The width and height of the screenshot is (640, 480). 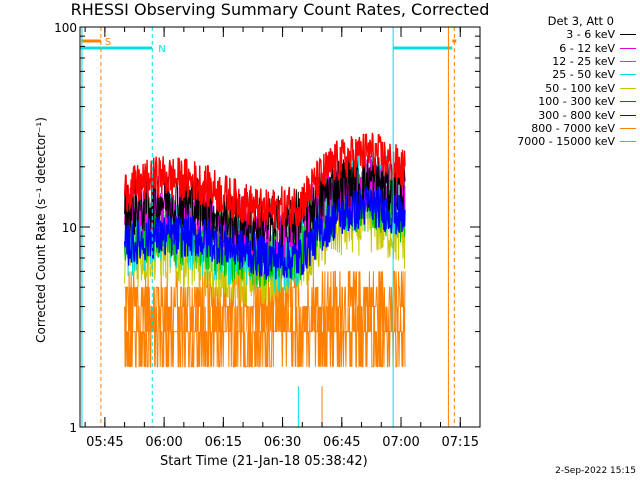 What do you see at coordinates (576, 102) in the screenshot?
I see `legend-item-label: 100 - 300 keV` at bounding box center [576, 102].